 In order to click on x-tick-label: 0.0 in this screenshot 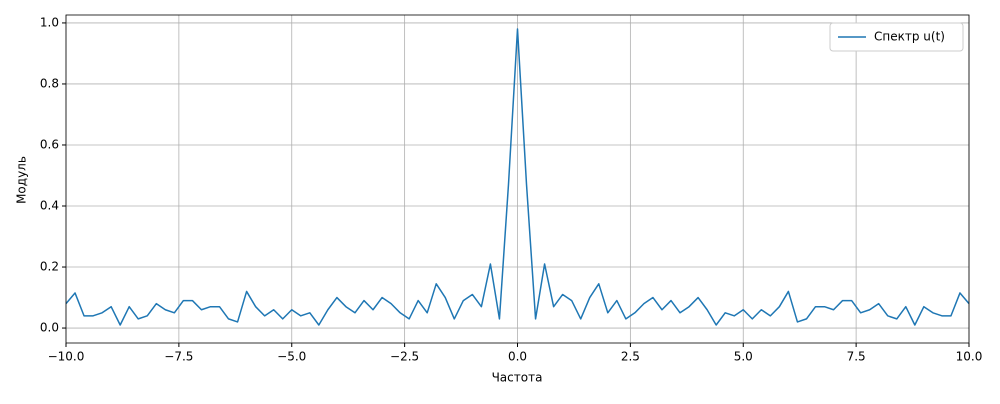, I will do `click(517, 357)`.